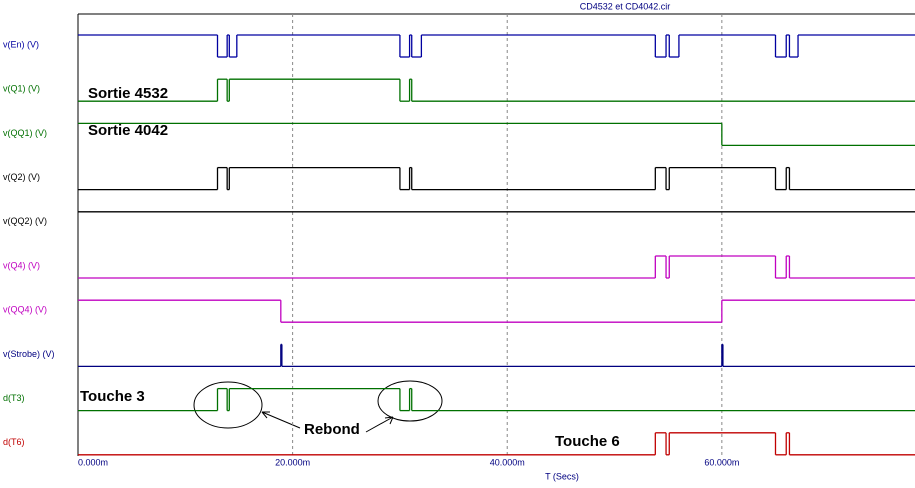  I want to click on x-tick-label: 60.000m, so click(721, 462).